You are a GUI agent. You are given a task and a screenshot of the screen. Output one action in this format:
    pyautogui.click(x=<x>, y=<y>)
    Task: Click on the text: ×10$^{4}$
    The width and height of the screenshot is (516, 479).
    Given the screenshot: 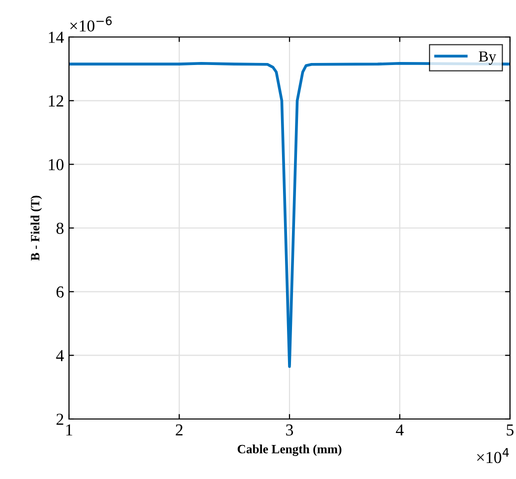 What is the action you would take?
    pyautogui.click(x=493, y=456)
    